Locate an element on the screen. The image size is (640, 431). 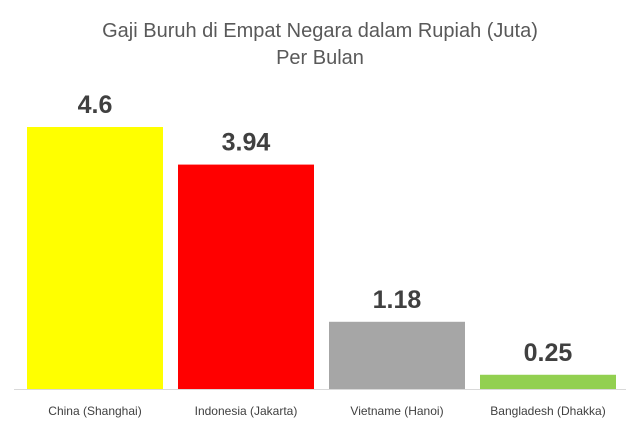
category-label: Bangladesh (Dhakka) is located at coordinates (547, 411).